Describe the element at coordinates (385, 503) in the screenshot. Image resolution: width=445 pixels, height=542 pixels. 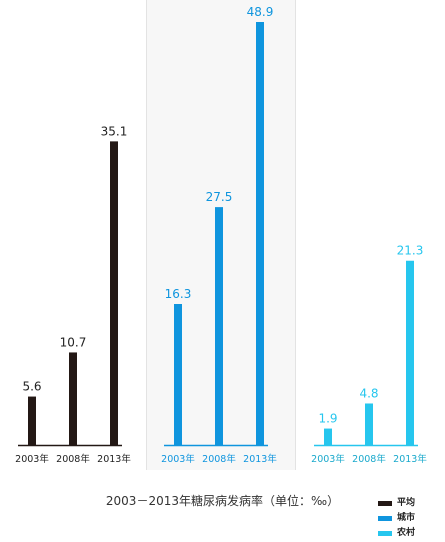
I see `legend-swatch-average` at that location.